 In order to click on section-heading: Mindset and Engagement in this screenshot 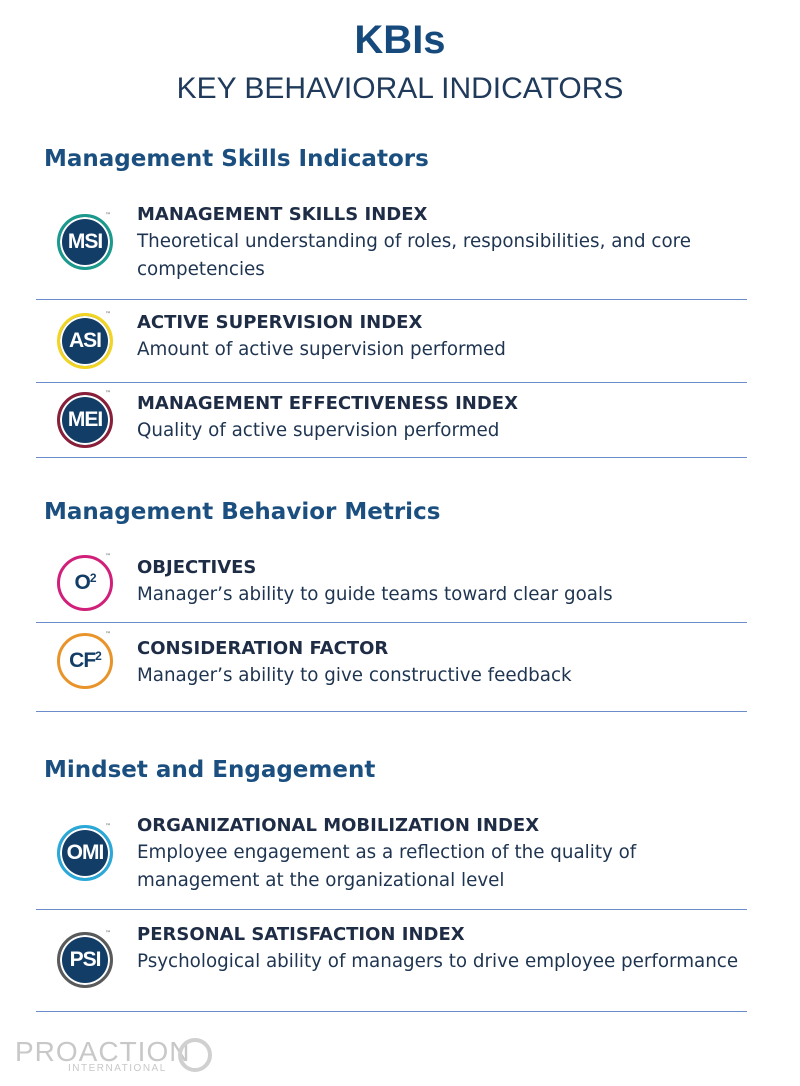, I will do `click(210, 770)`.